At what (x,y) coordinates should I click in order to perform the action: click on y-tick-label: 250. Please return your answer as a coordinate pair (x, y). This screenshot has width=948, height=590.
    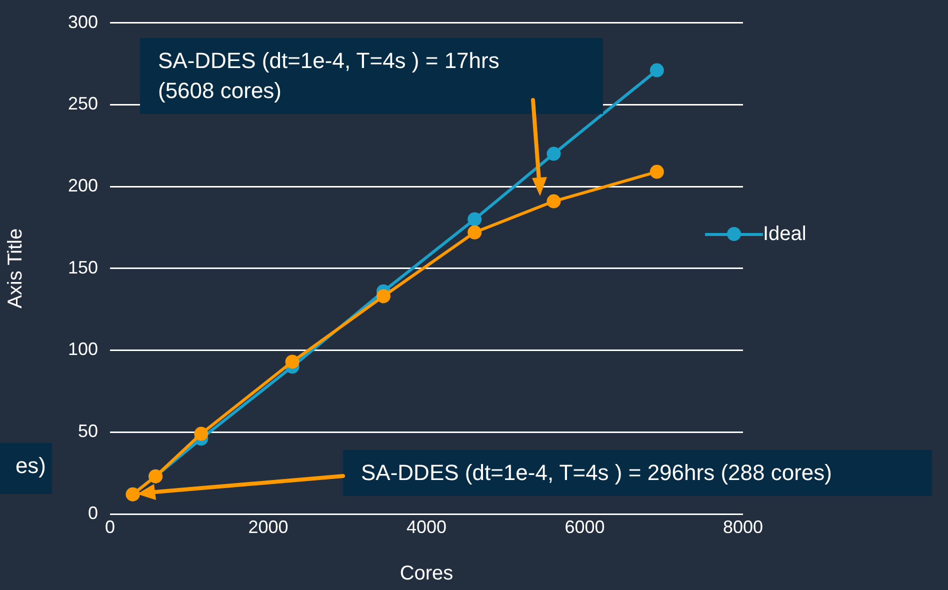
    Looking at the image, I should click on (83, 104).